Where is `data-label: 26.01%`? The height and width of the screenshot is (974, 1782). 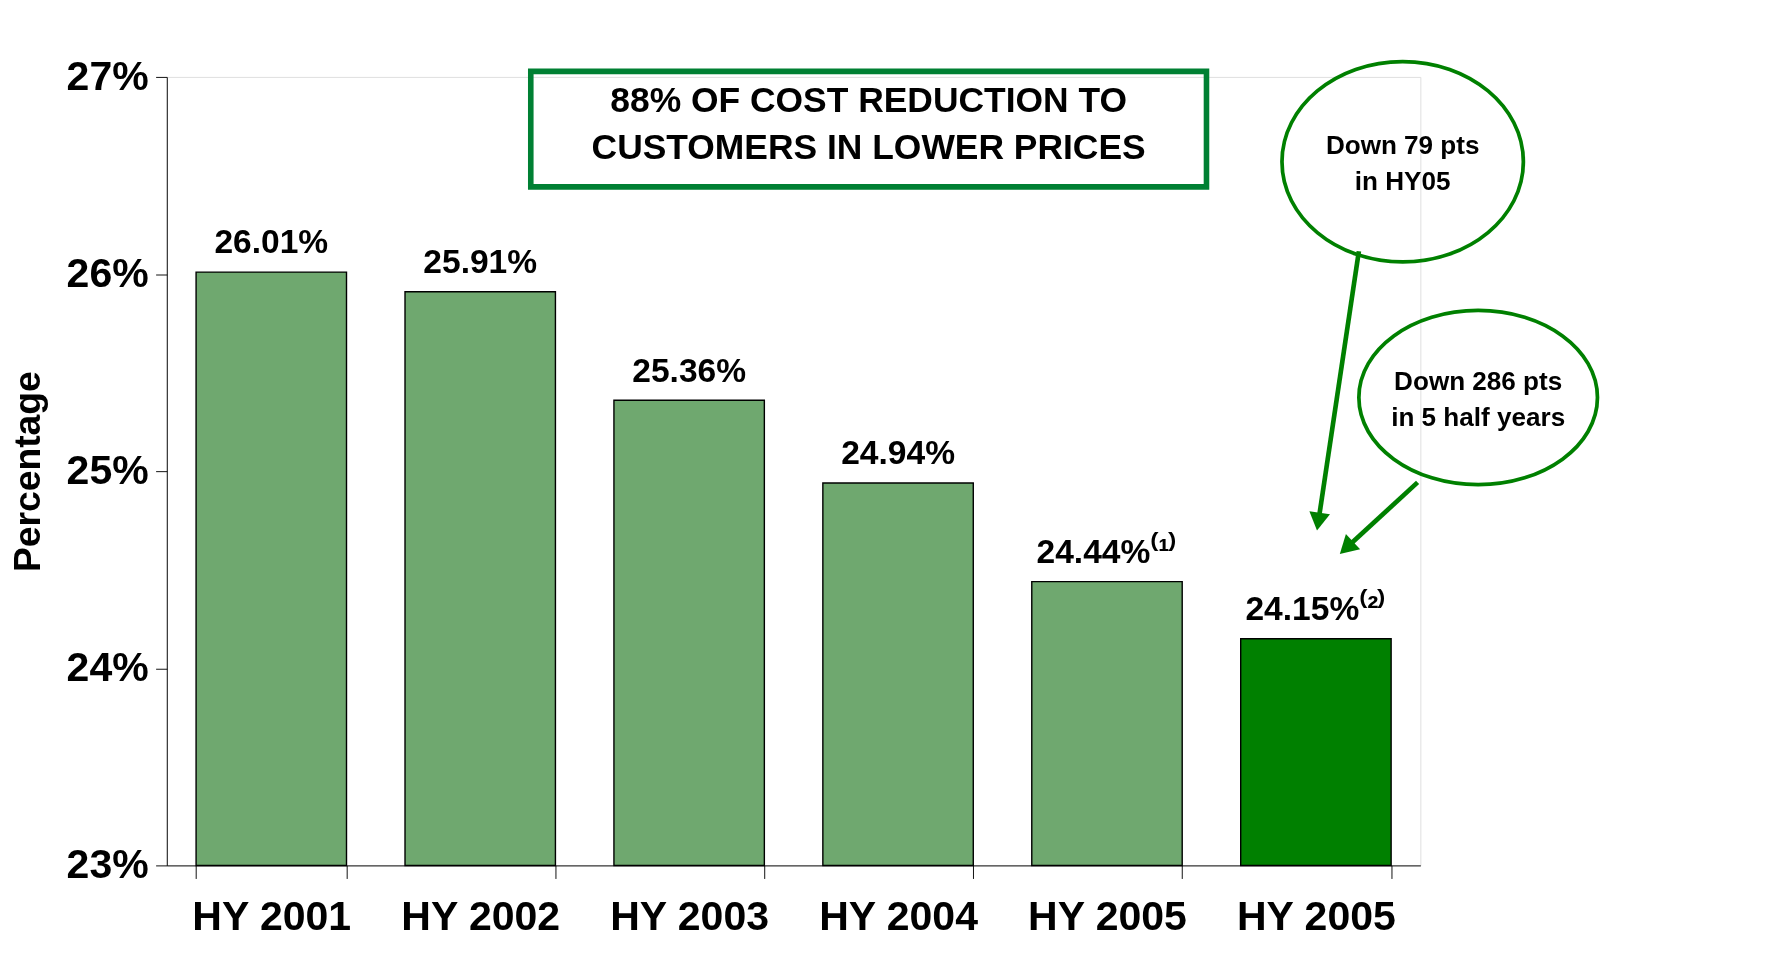
data-label: 26.01% is located at coordinates (271, 242).